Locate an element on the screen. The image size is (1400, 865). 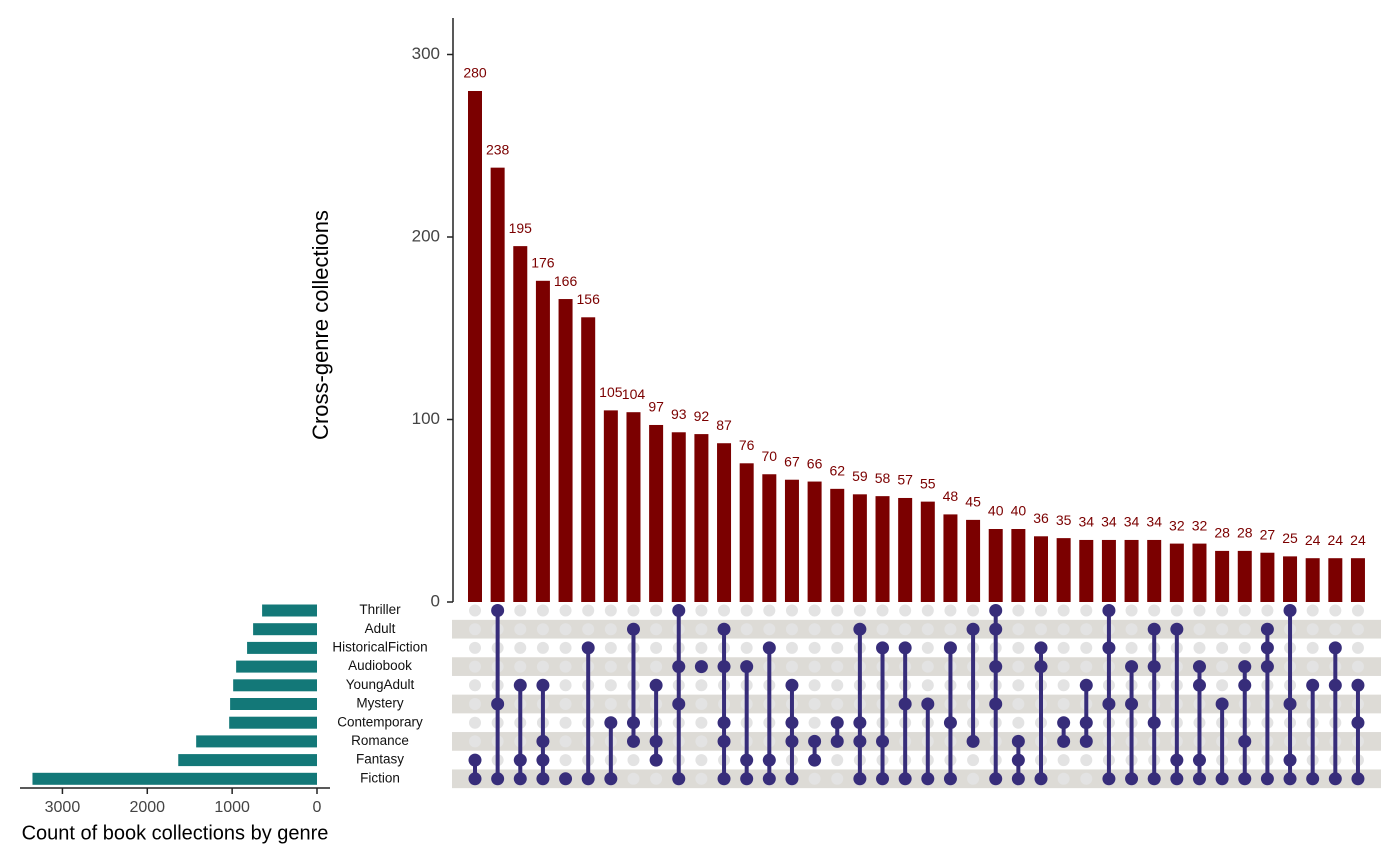
bar-label: 87 is located at coordinates (724, 425).